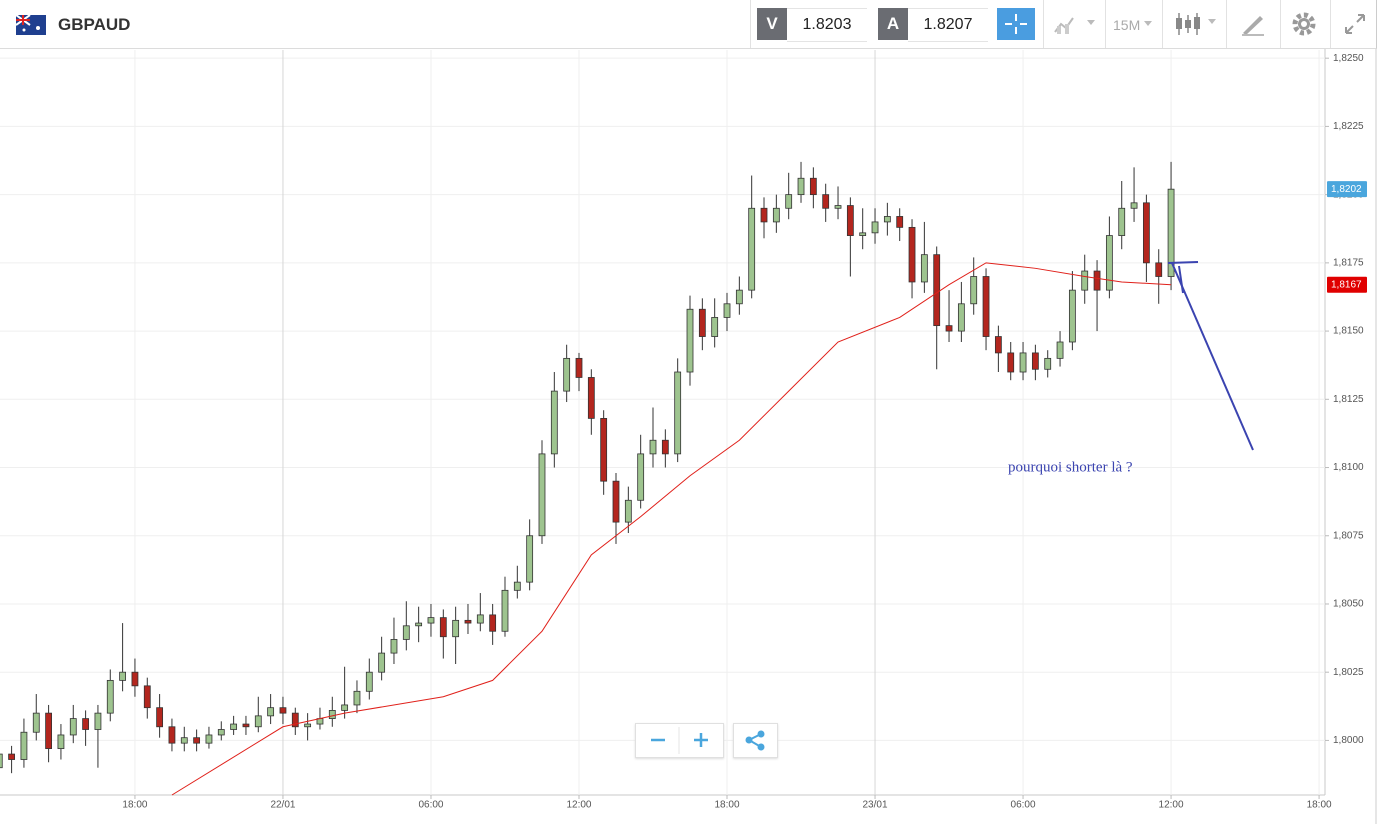 This screenshot has width=1378, height=824. I want to click on flag, so click(31, 25).